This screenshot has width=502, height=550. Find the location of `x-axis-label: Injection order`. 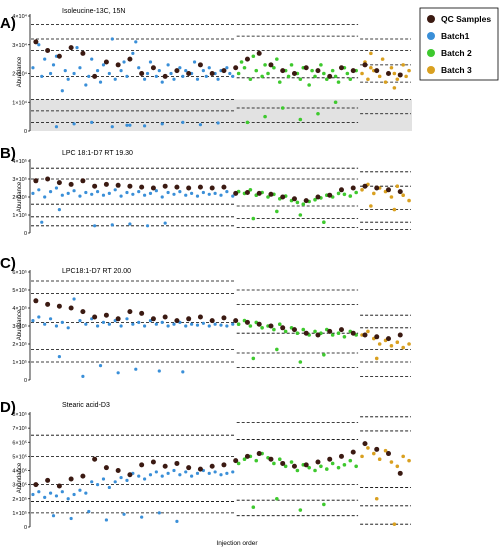

x-axis-label: Injection order is located at coordinates (237, 543).